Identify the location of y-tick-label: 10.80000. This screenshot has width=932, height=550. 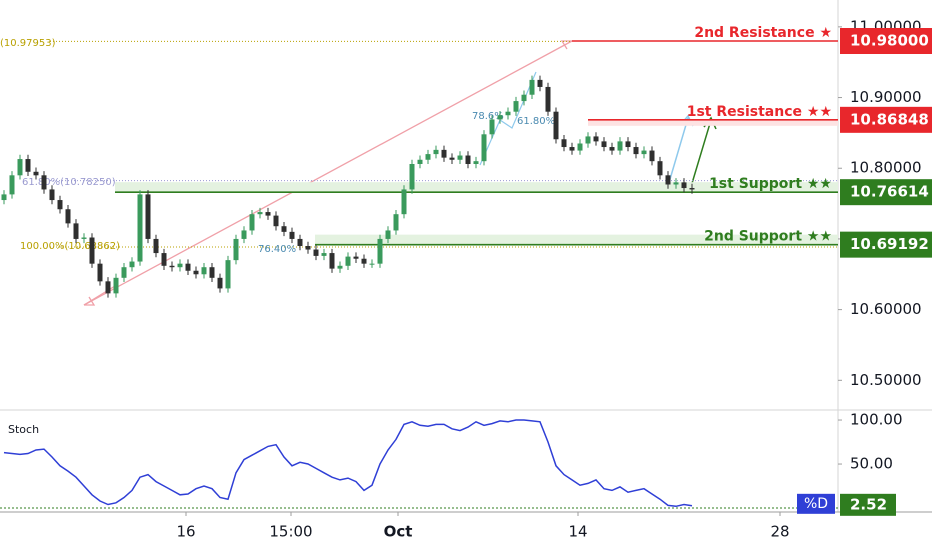
(886, 168).